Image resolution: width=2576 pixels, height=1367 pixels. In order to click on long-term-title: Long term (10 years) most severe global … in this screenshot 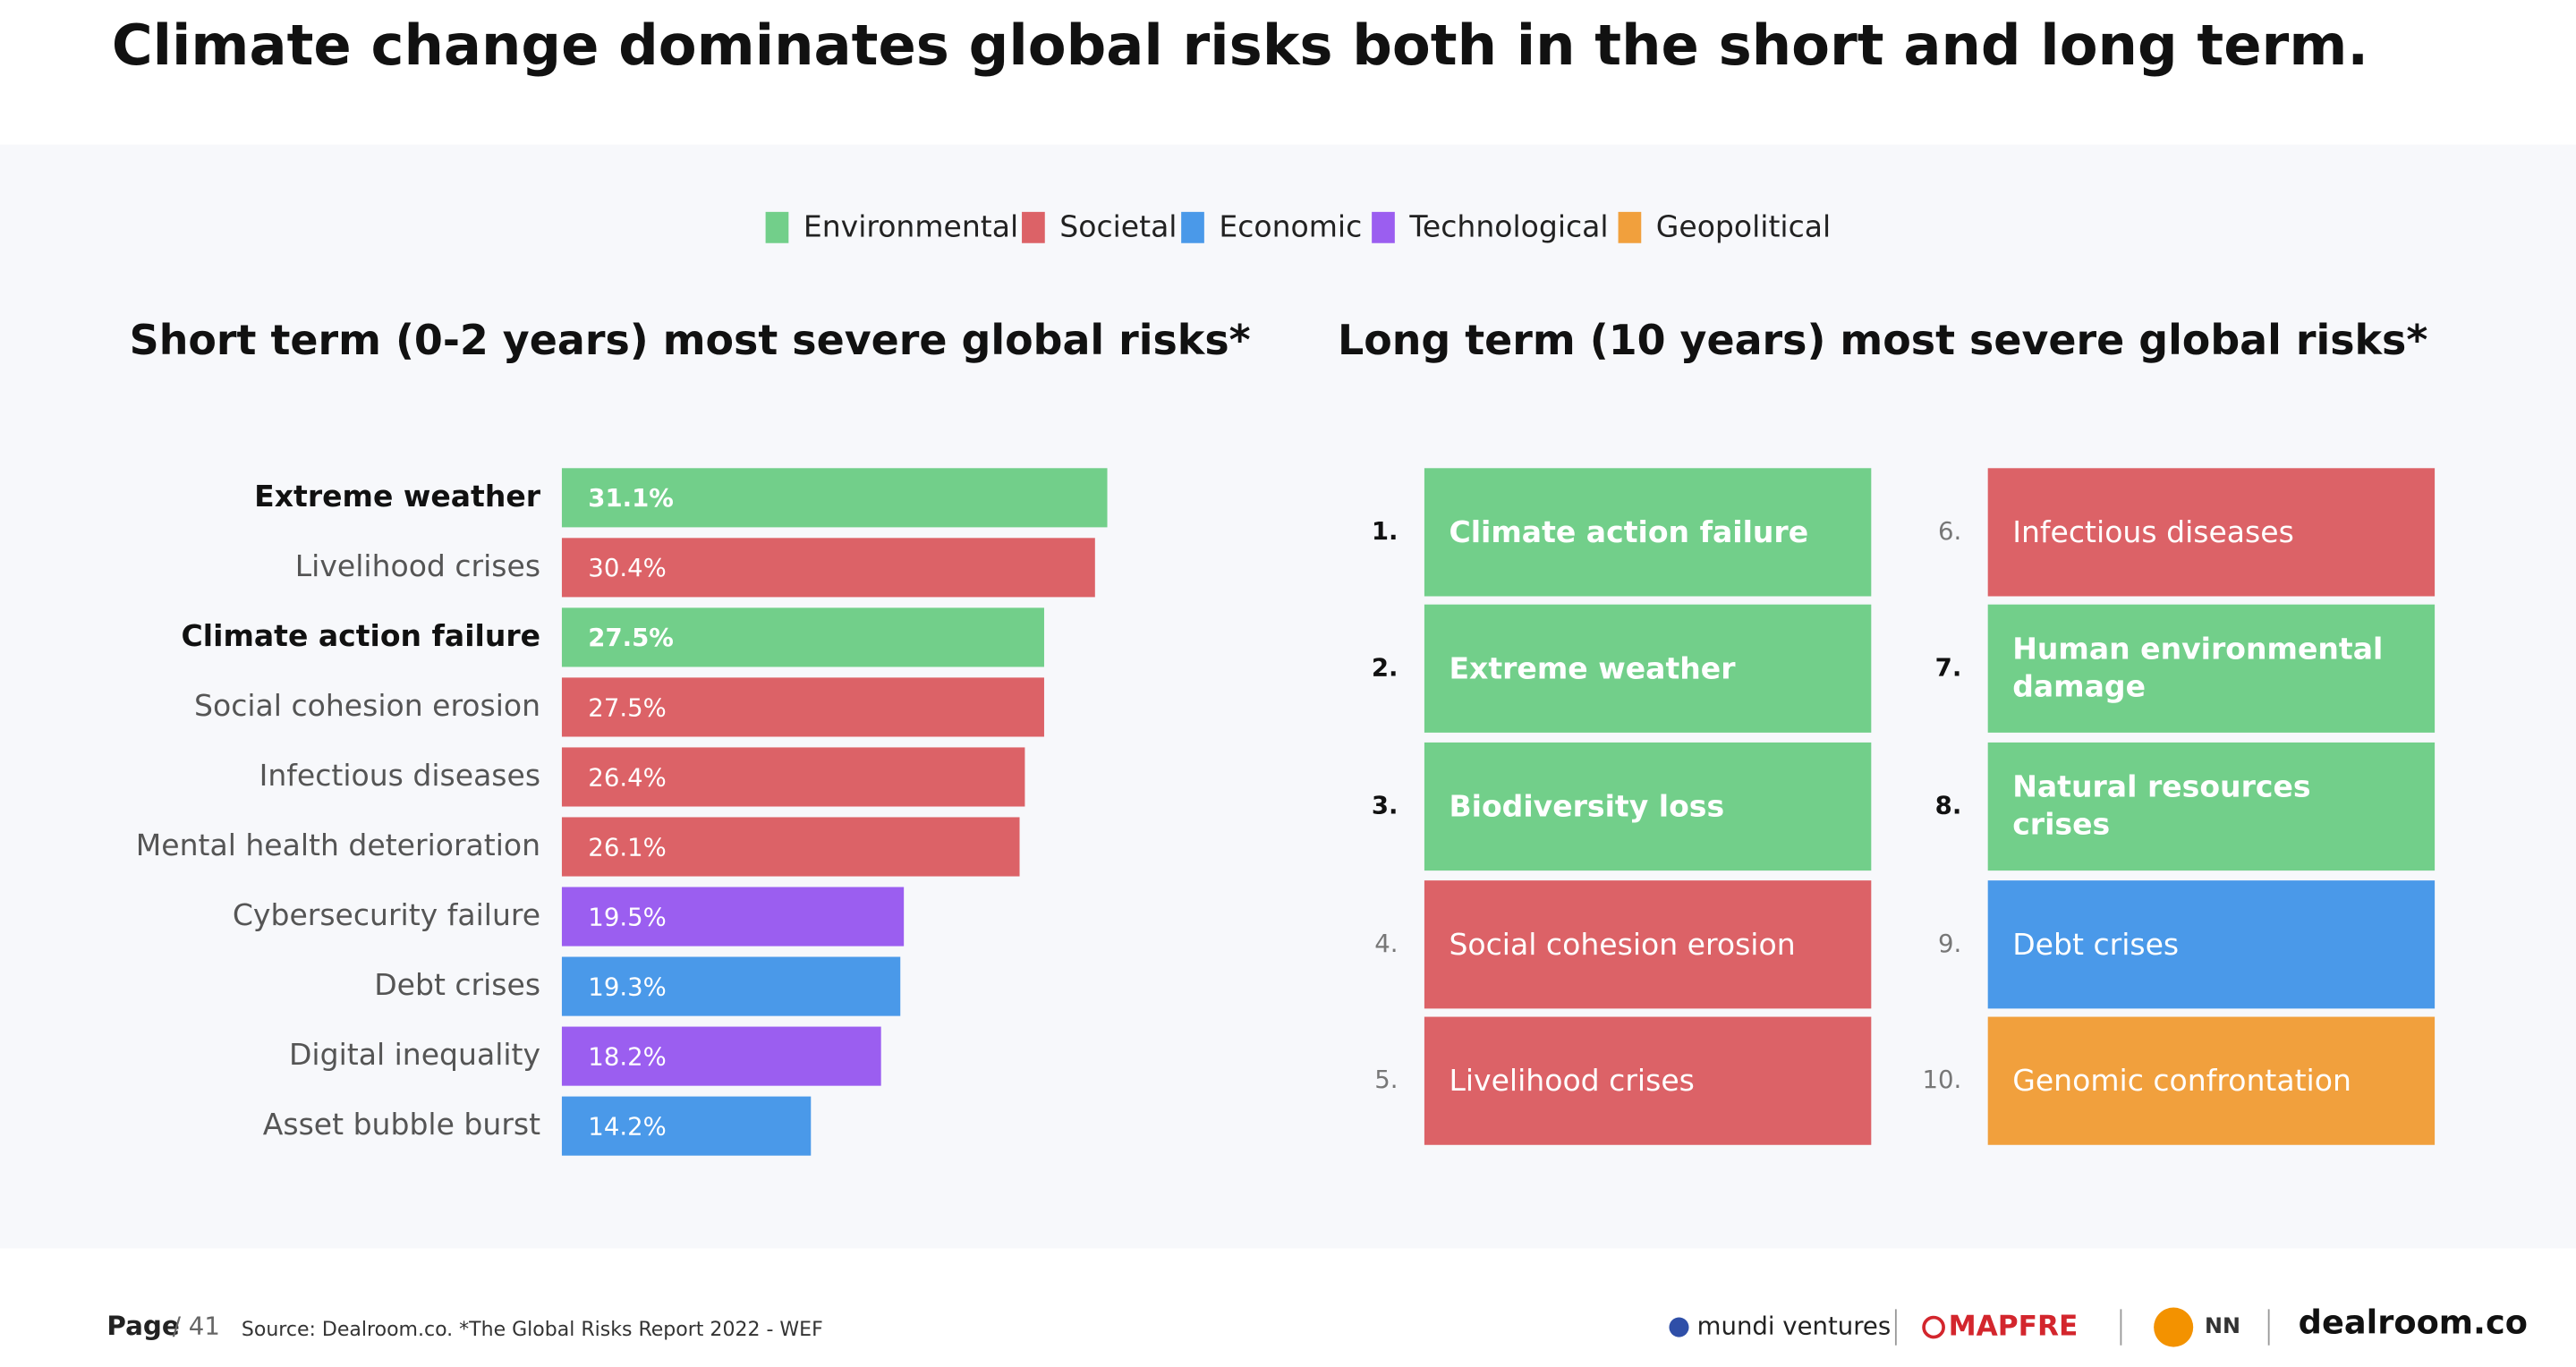, I will do `click(1882, 340)`.